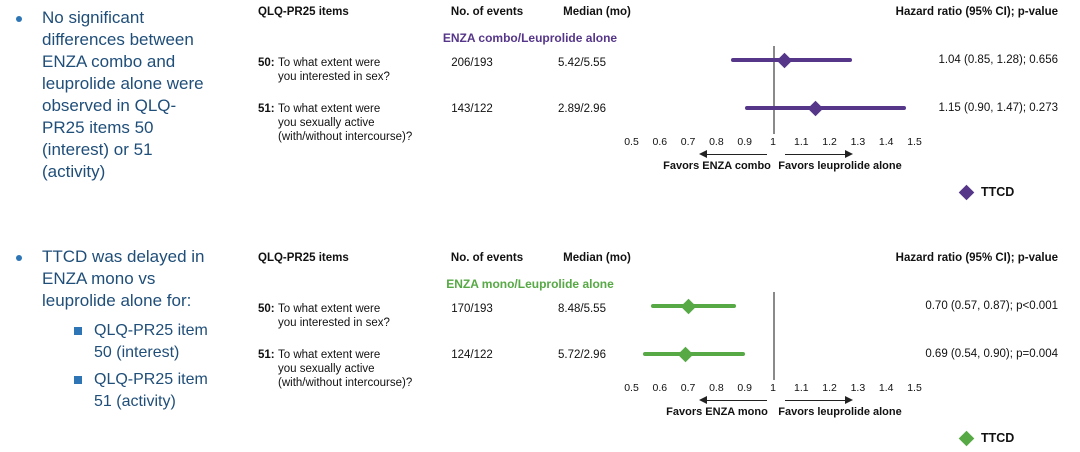  I want to click on hazard-ratio-value: 1.04 (0.85, 1.28); 0.656, so click(998, 60).